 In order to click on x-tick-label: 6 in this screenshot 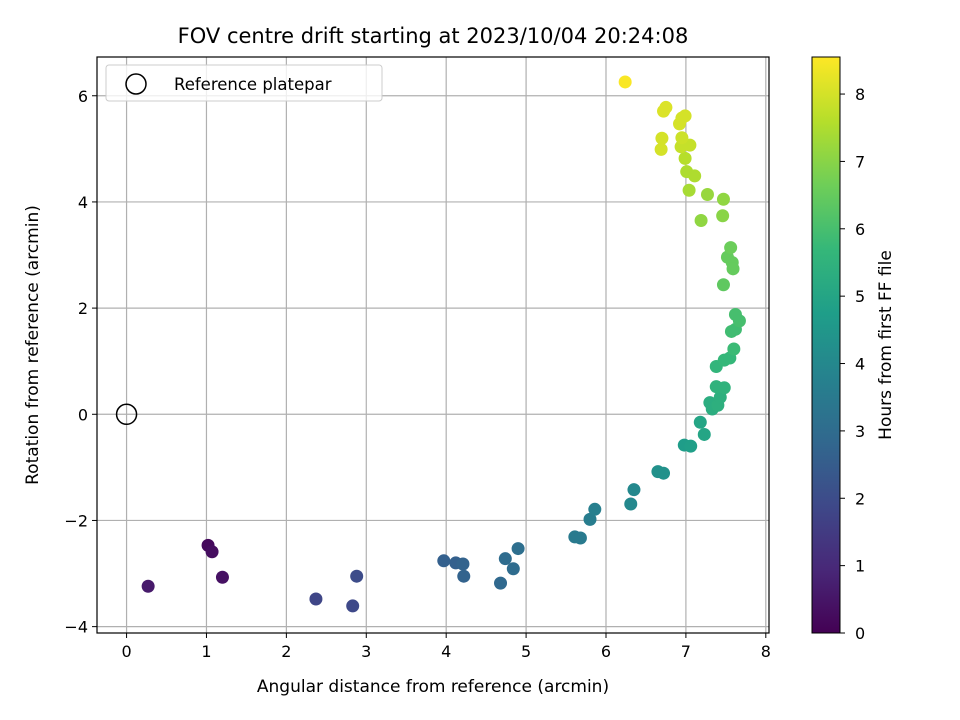, I will do `click(606, 651)`.